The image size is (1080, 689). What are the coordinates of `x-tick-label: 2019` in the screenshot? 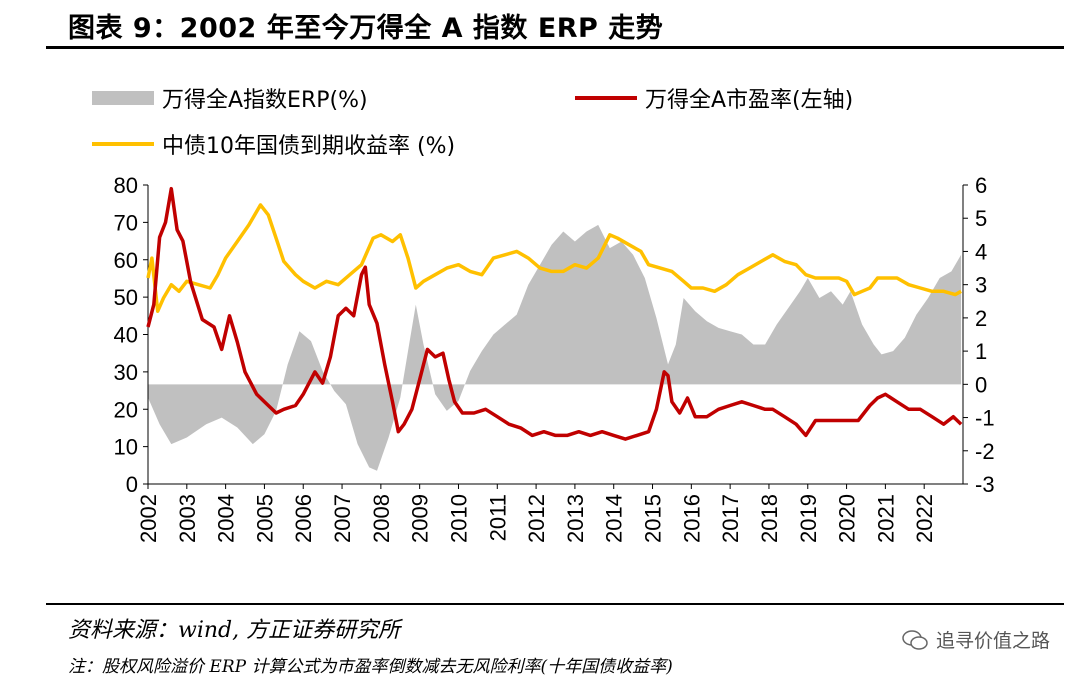 It's located at (808, 518).